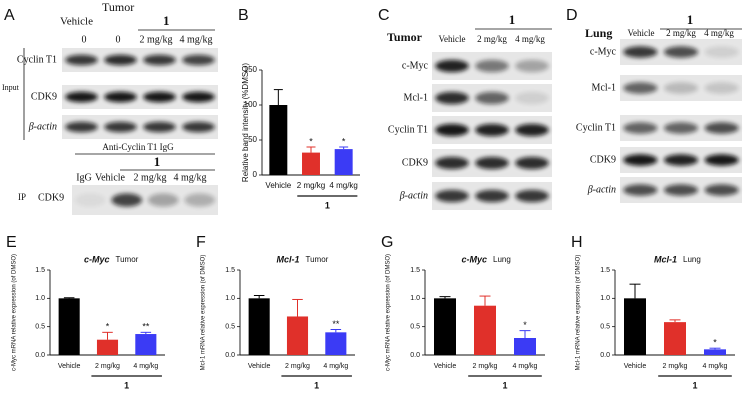 Image resolution: width=745 pixels, height=410 pixels. I want to click on panel-letter: H, so click(577, 242).